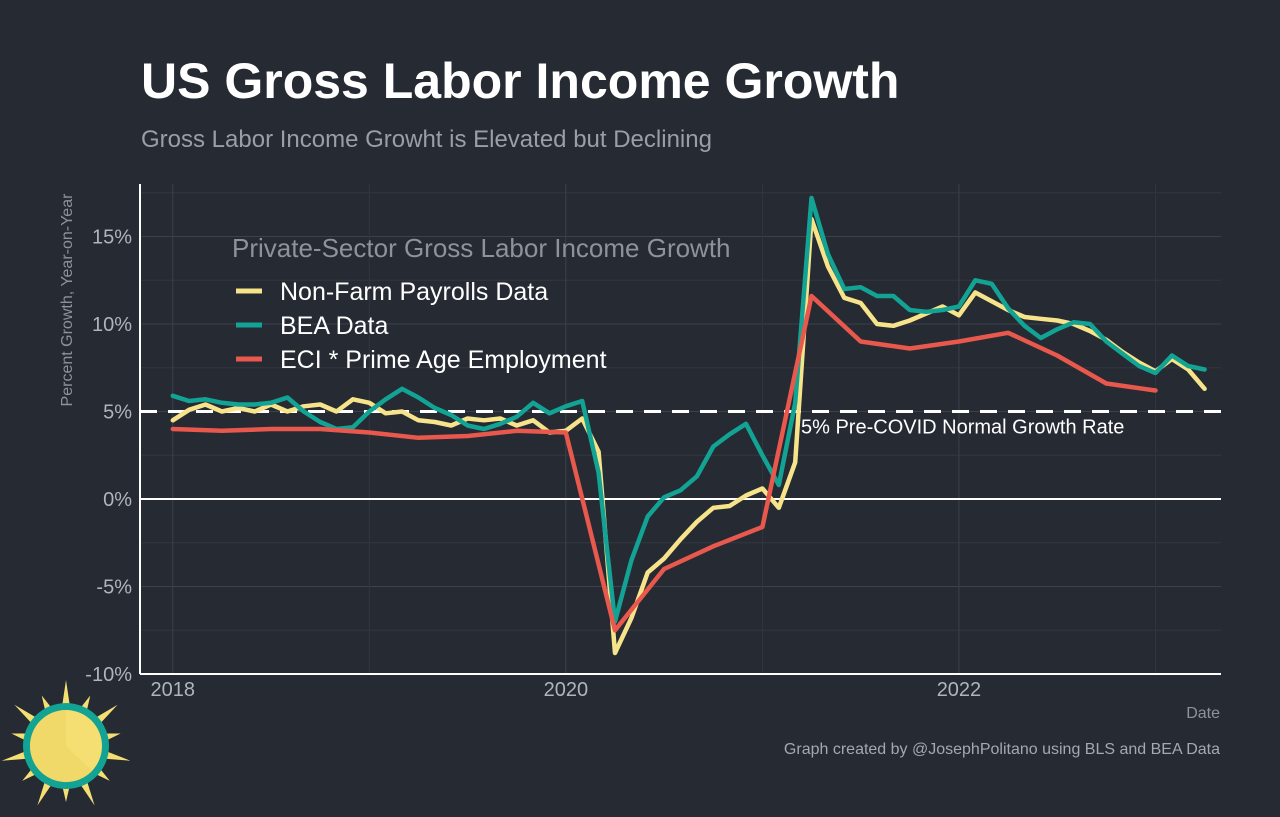  What do you see at coordinates (173, 690) in the screenshot?
I see `x-tick-label: 2018` at bounding box center [173, 690].